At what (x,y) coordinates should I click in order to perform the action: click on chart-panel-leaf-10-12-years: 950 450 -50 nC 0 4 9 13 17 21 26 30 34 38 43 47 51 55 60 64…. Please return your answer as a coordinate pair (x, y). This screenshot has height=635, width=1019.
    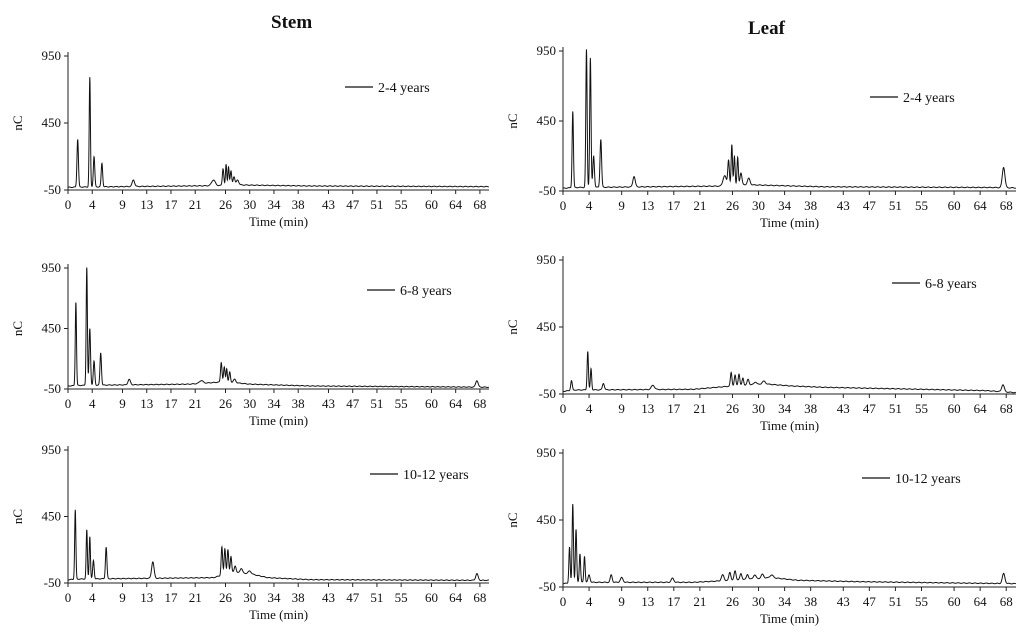
    Looking at the image, I should click on (761, 535).